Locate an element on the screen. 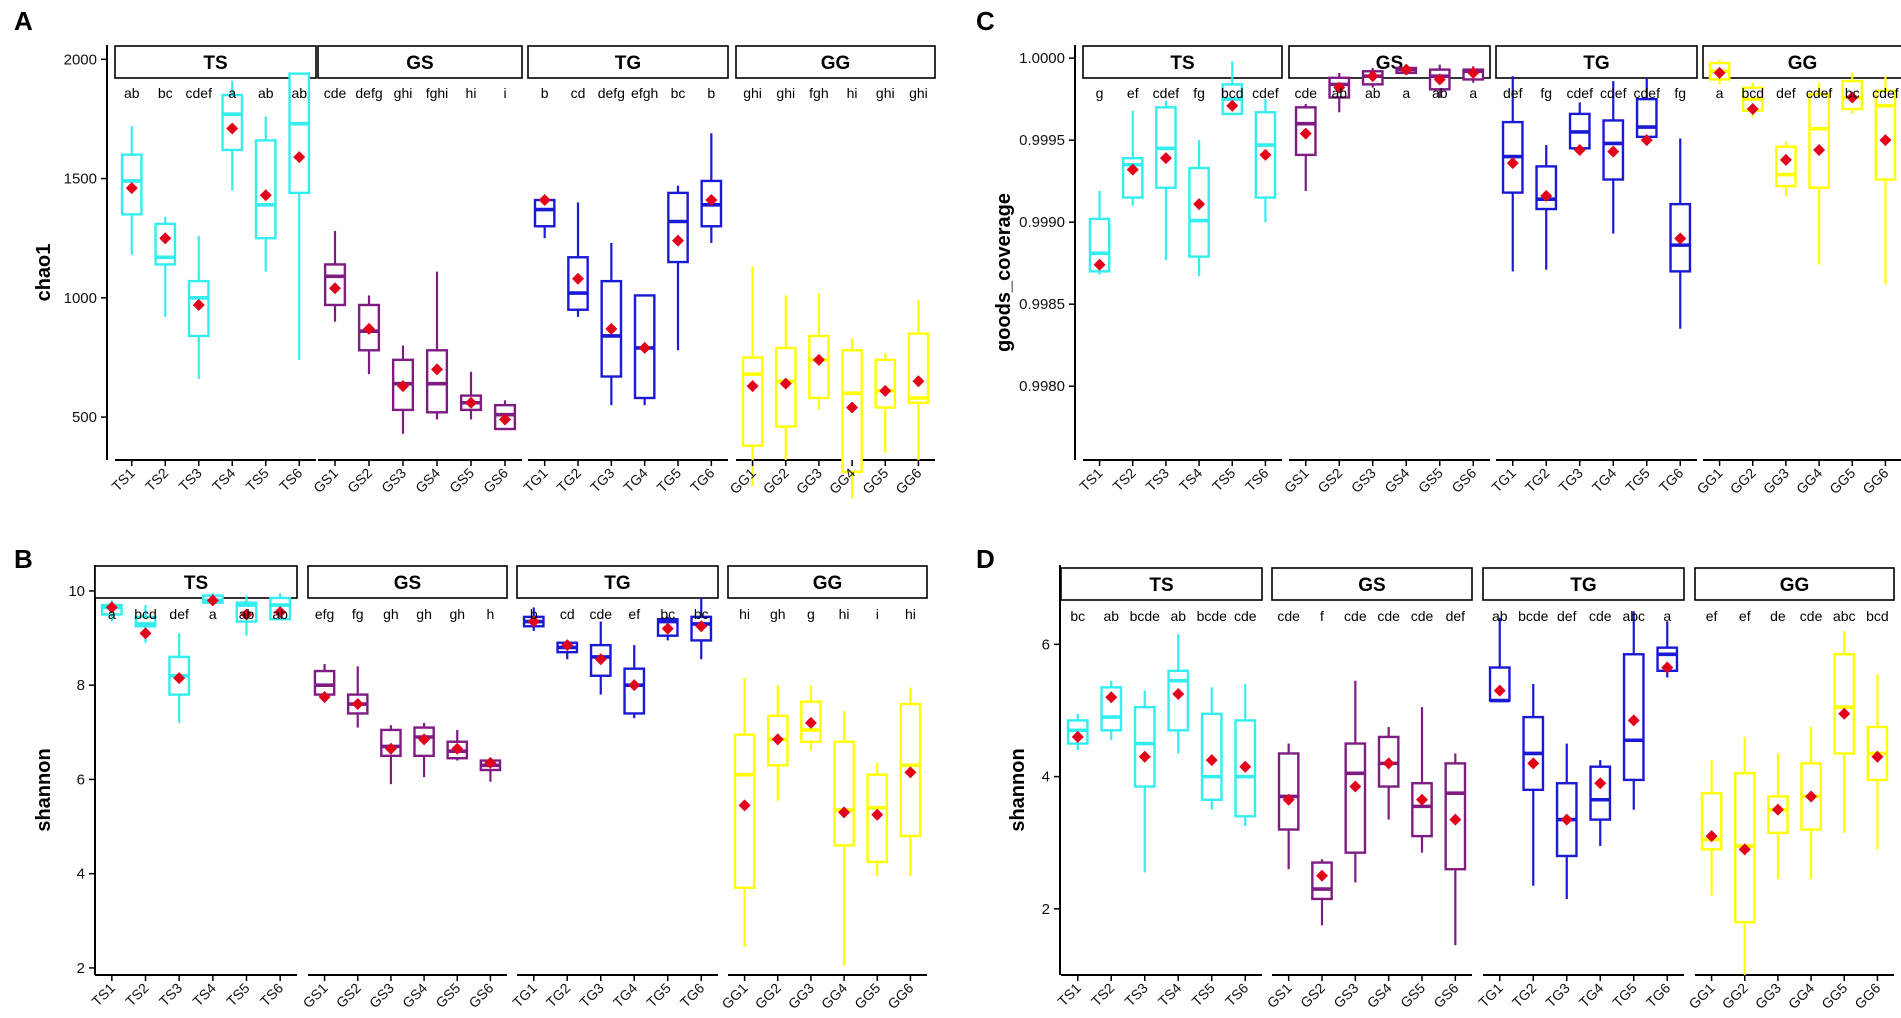 This screenshot has width=1901, height=1018. significance-letter: bcd is located at coordinates (145, 614).